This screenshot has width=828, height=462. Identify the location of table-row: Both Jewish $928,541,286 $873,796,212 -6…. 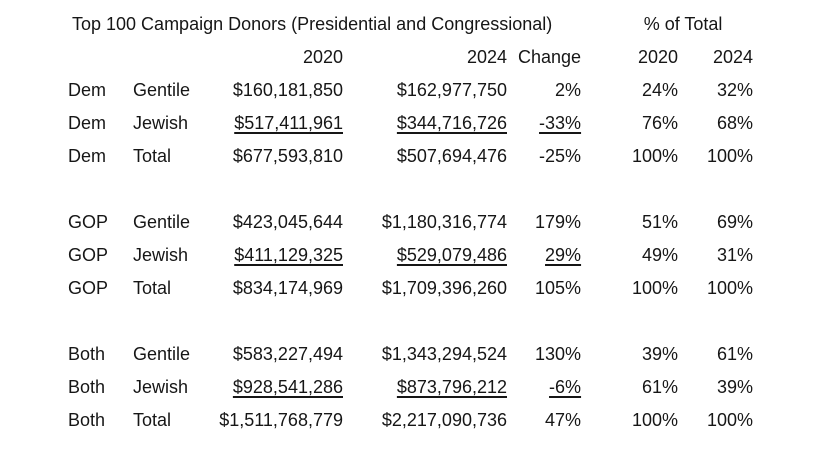
(410, 387).